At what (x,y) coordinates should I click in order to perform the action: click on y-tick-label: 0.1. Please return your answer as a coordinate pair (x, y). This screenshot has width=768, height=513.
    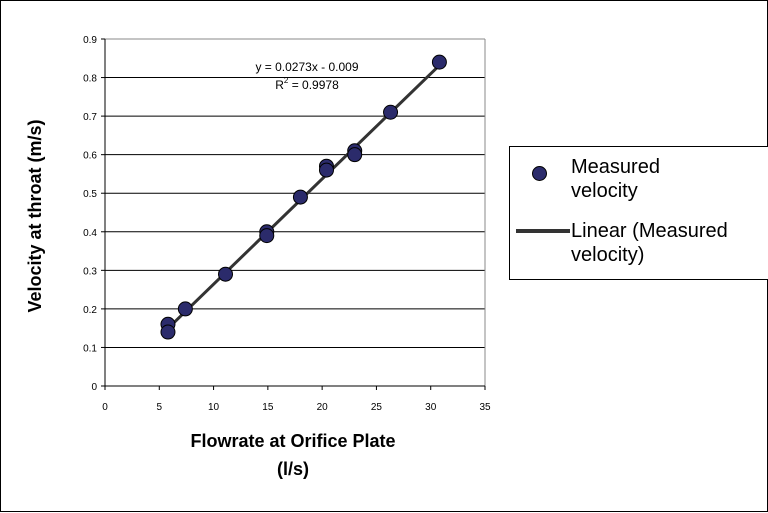
    Looking at the image, I should click on (90, 348).